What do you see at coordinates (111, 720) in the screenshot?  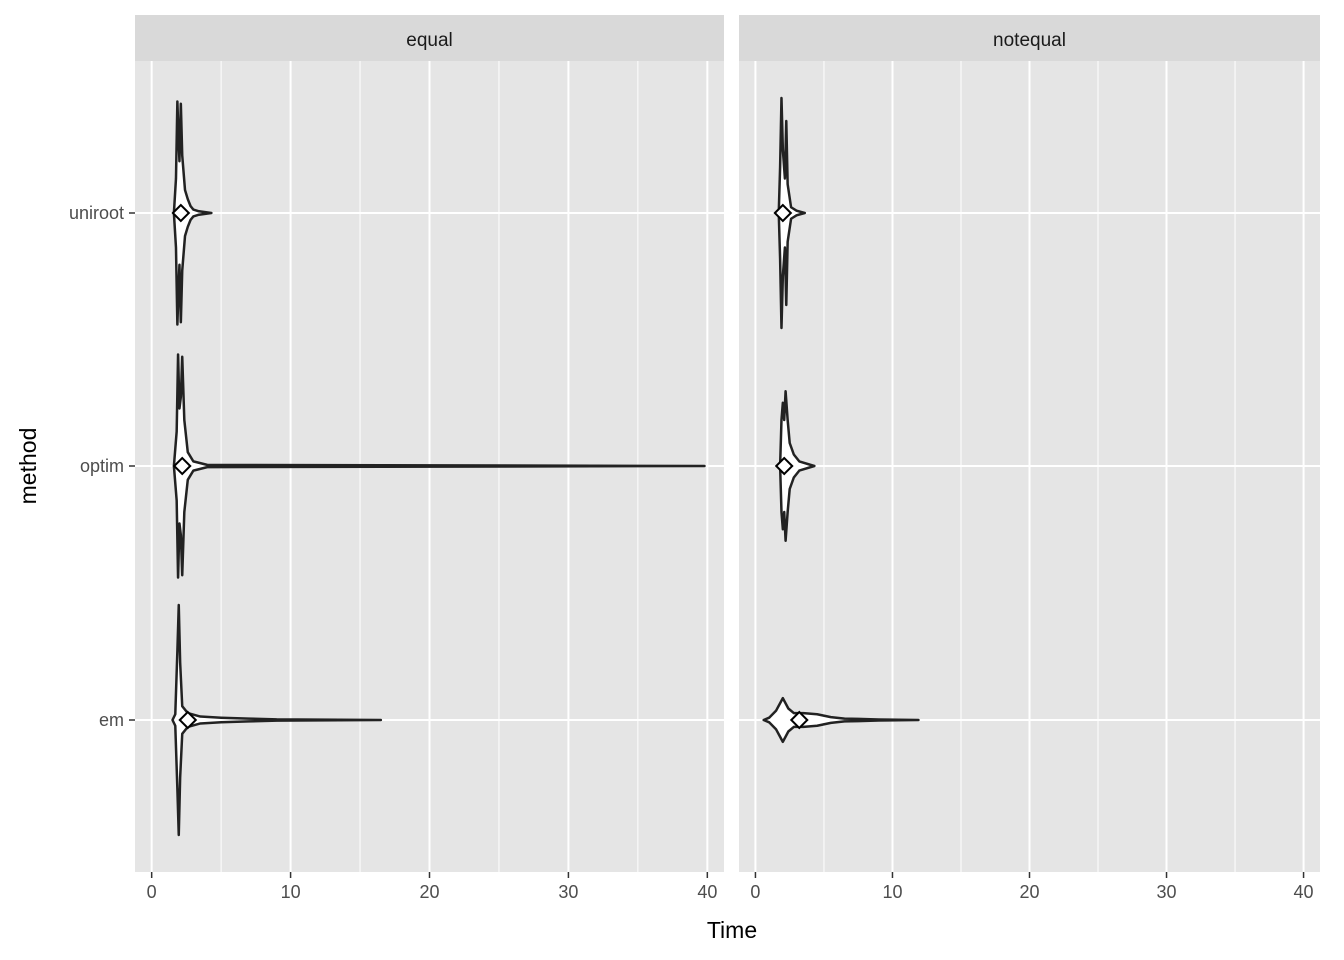 I see `y-tick-label: em` at bounding box center [111, 720].